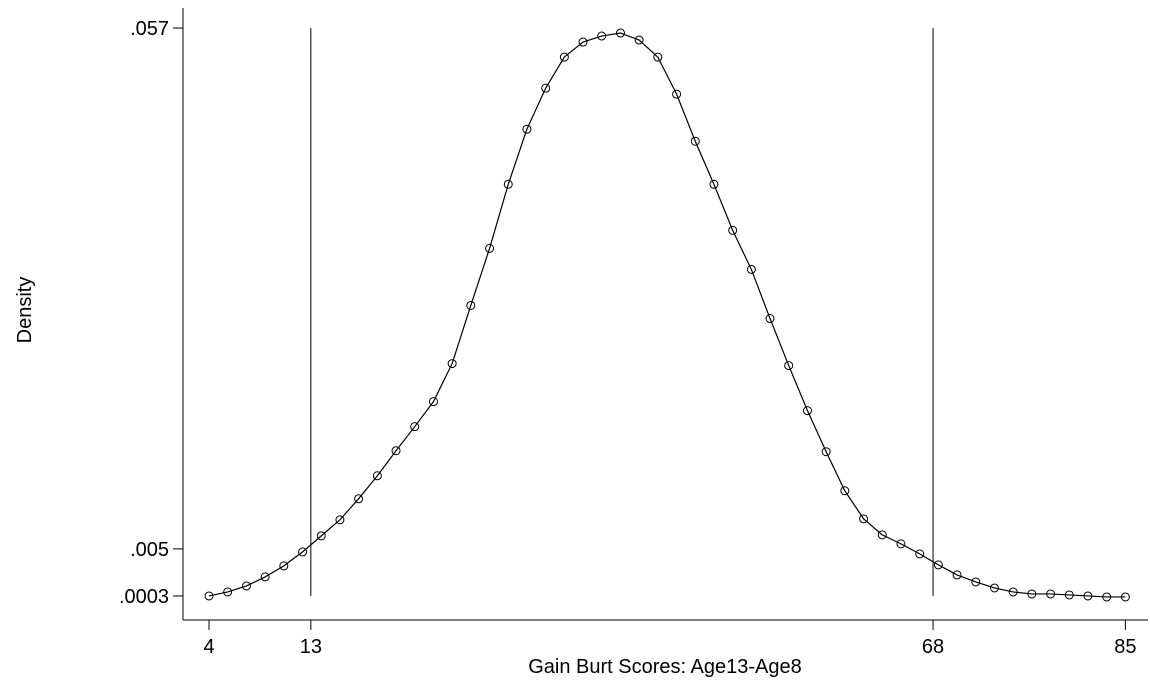 This screenshot has height=687, width=1150. Describe the element at coordinates (1125, 647) in the screenshot. I see `x-tick-label: 85` at that location.